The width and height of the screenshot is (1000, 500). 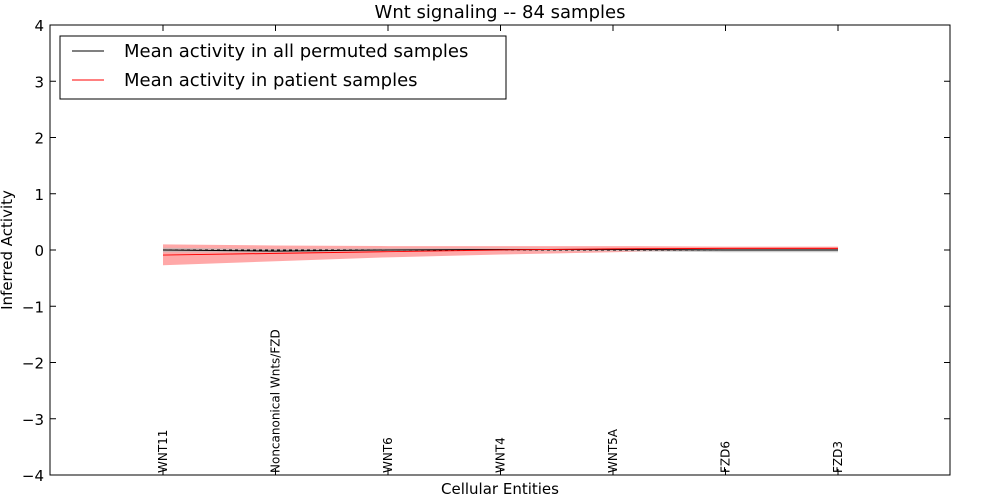 What do you see at coordinates (8, 250) in the screenshot?
I see `y-axis-label: Inferred Activity` at bounding box center [8, 250].